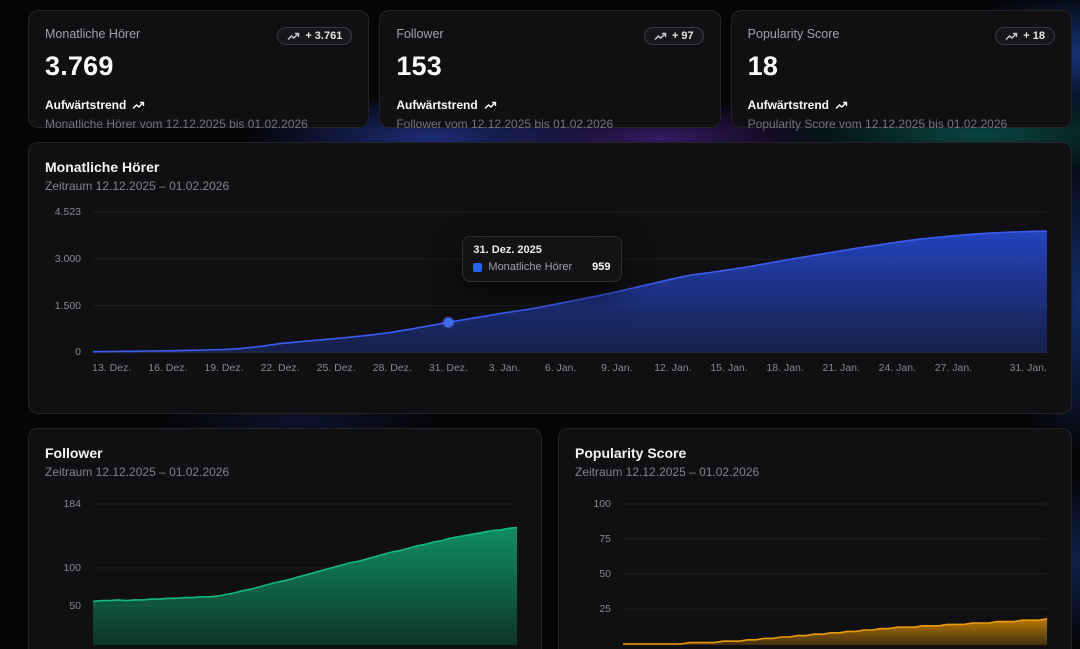 The image size is (1080, 649). I want to click on chart-title: Follower, so click(74, 453).